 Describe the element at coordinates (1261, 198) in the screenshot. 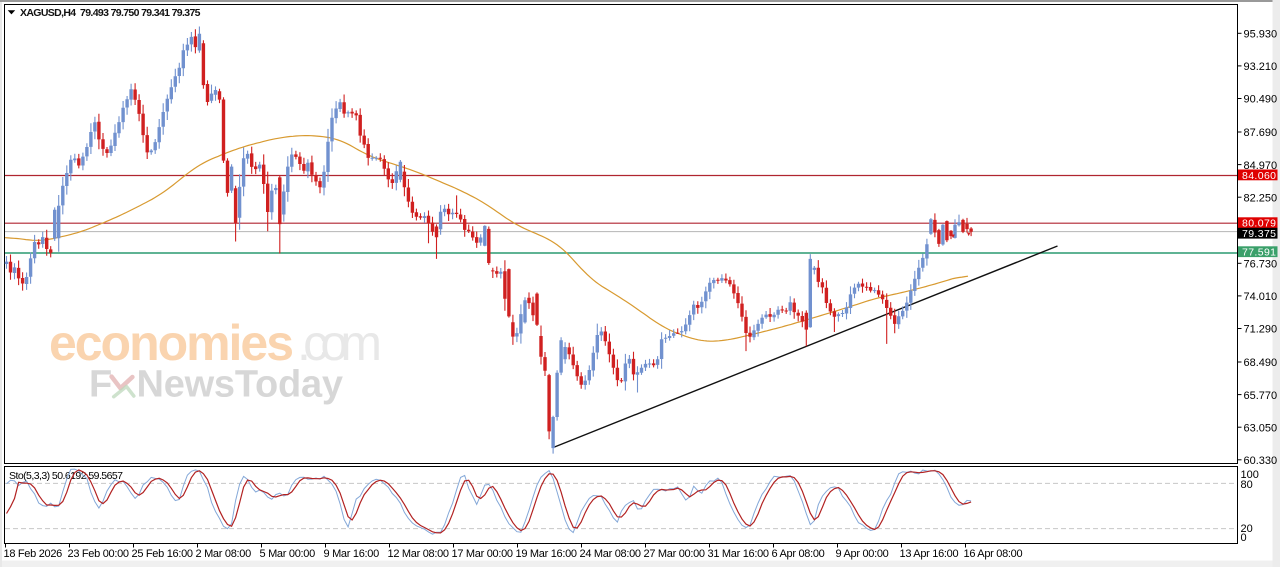

I see `svg-text: 82.250` at that location.